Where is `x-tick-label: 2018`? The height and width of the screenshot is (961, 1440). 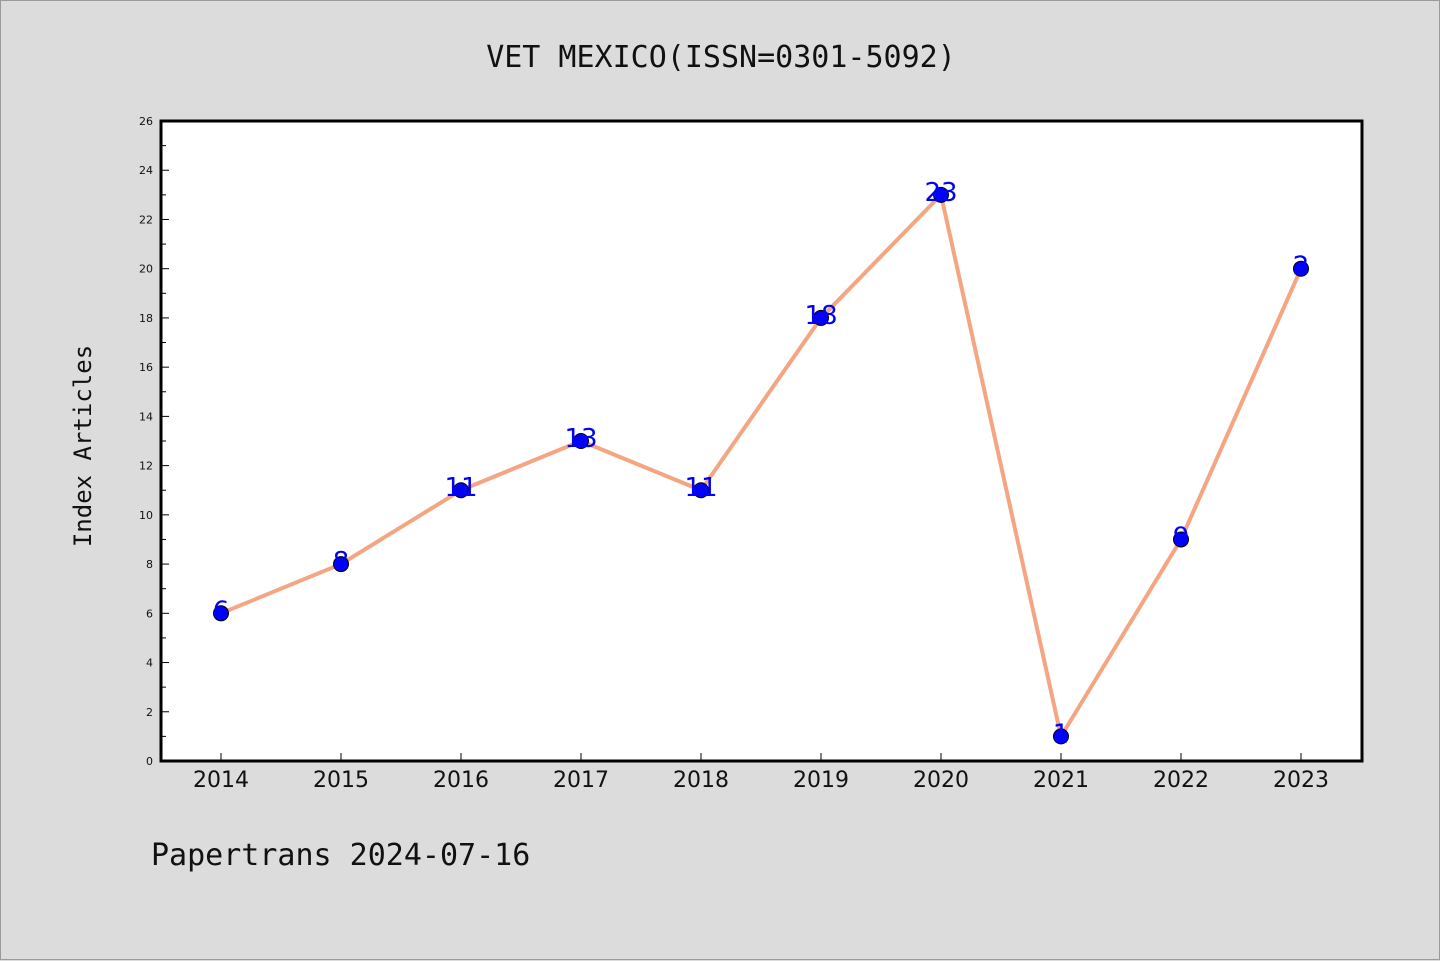
x-tick-label: 2018 is located at coordinates (701, 780).